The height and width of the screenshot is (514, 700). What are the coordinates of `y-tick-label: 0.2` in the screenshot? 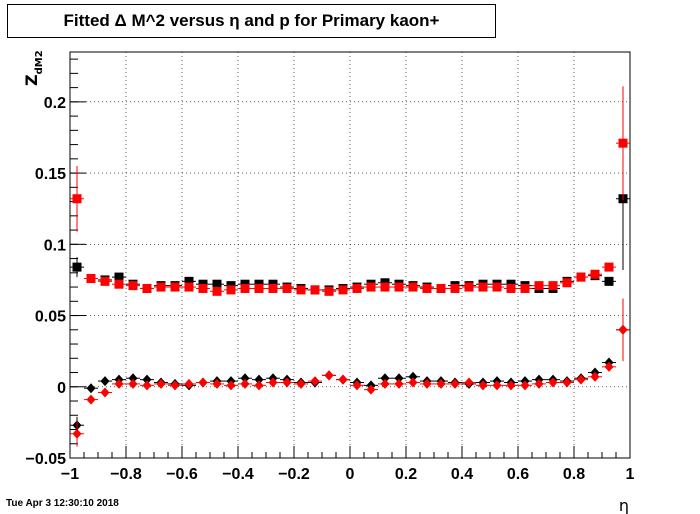 It's located at (55, 103).